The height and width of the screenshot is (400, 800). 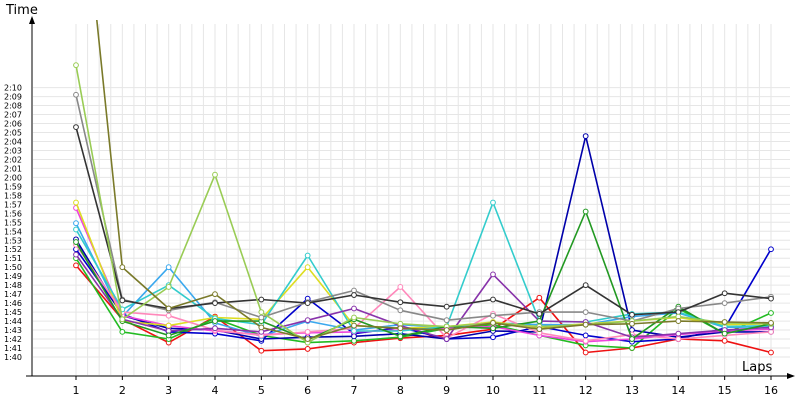 What do you see at coordinates (791, 376) in the screenshot?
I see `x-axis-arrow` at bounding box center [791, 376].